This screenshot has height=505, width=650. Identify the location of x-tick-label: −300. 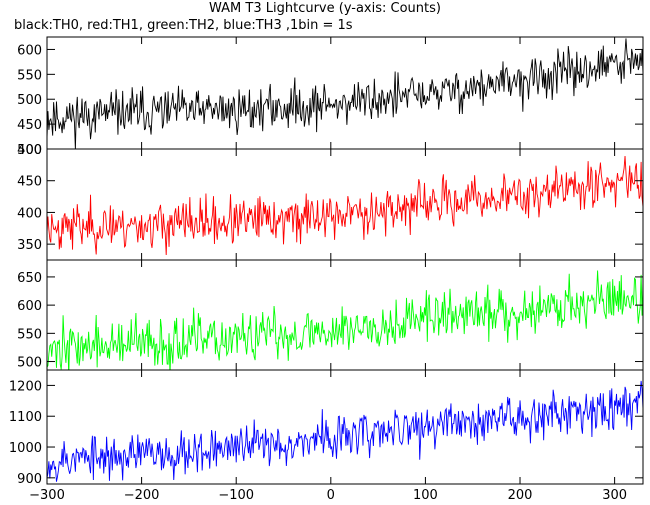
(47, 495).